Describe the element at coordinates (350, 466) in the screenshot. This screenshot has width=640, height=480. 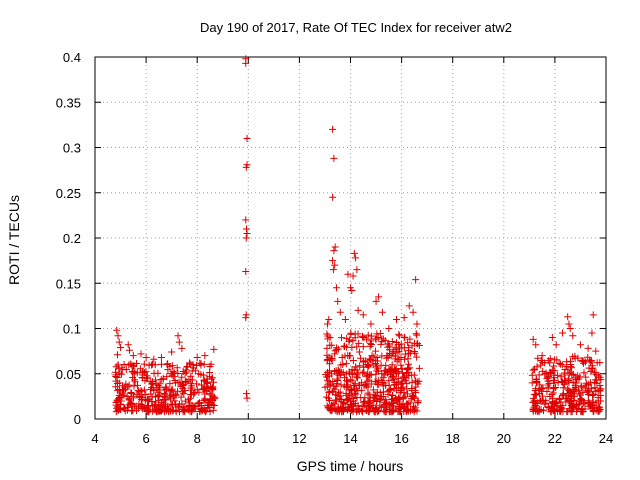
I see `x-axis-label: GPS time / hours` at that location.